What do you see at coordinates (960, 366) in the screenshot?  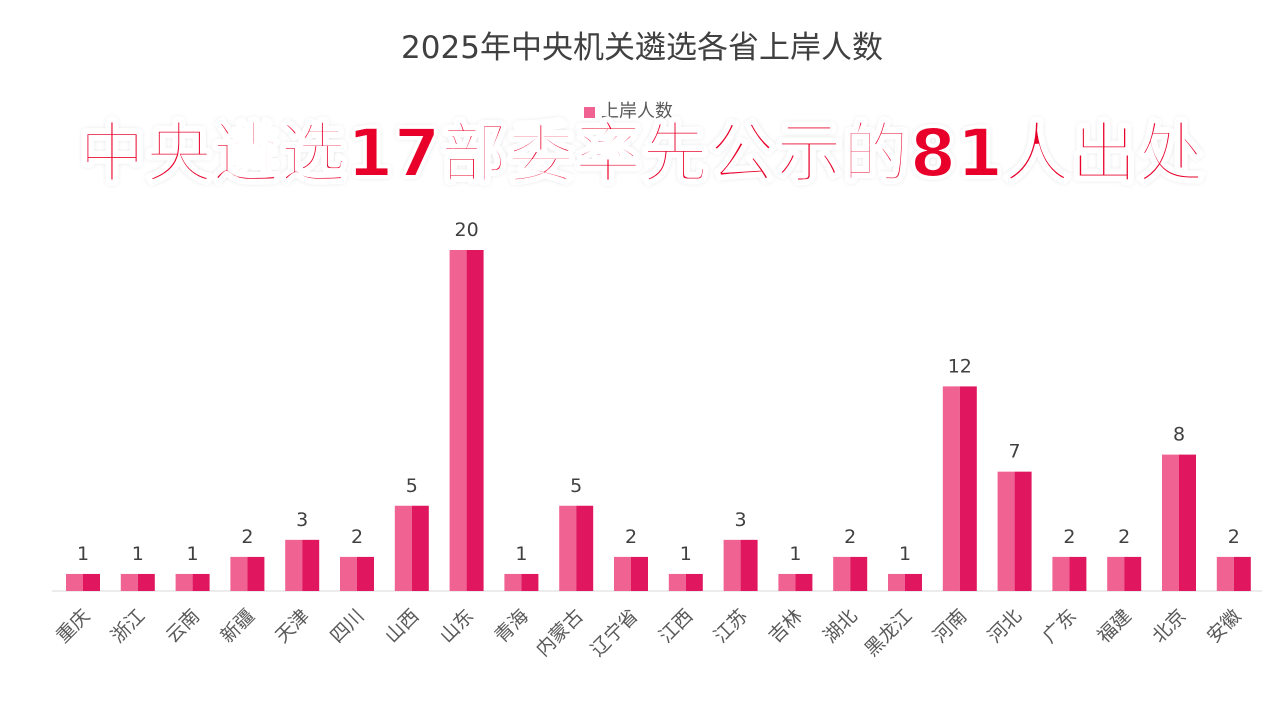 I see `data-label: 12` at bounding box center [960, 366].